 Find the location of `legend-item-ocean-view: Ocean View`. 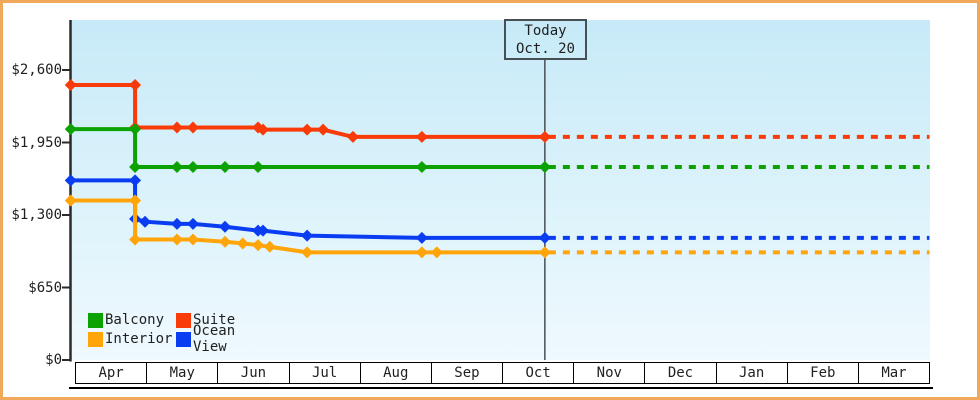

legend-item-ocean-view: Ocean View is located at coordinates (220, 339).